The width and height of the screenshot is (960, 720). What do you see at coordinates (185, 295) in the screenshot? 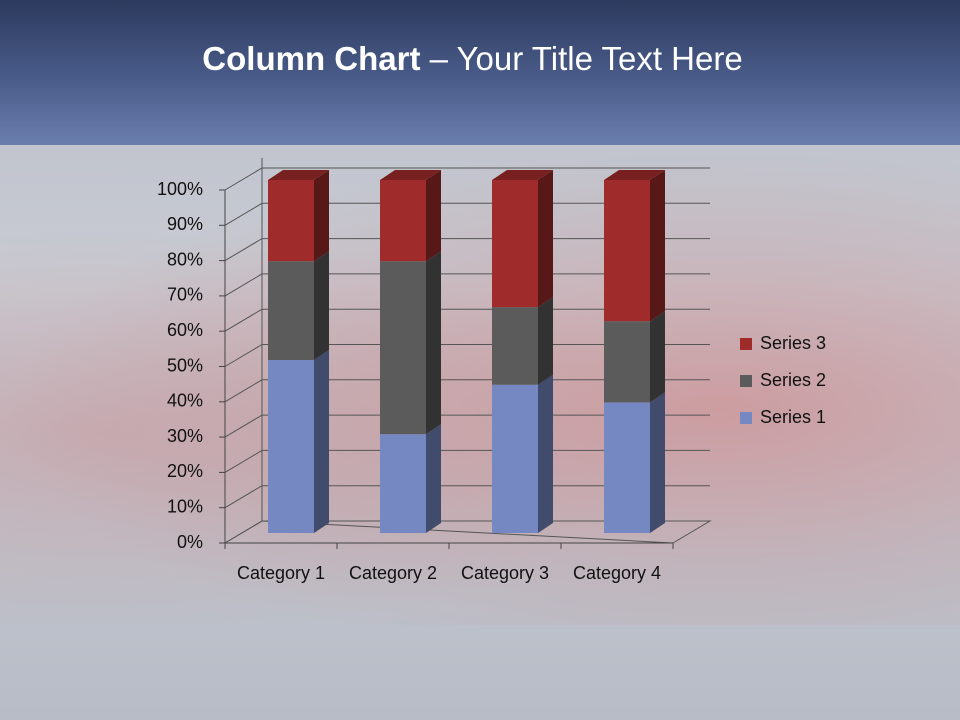
I see `y-tick-label: 70%` at bounding box center [185, 295].